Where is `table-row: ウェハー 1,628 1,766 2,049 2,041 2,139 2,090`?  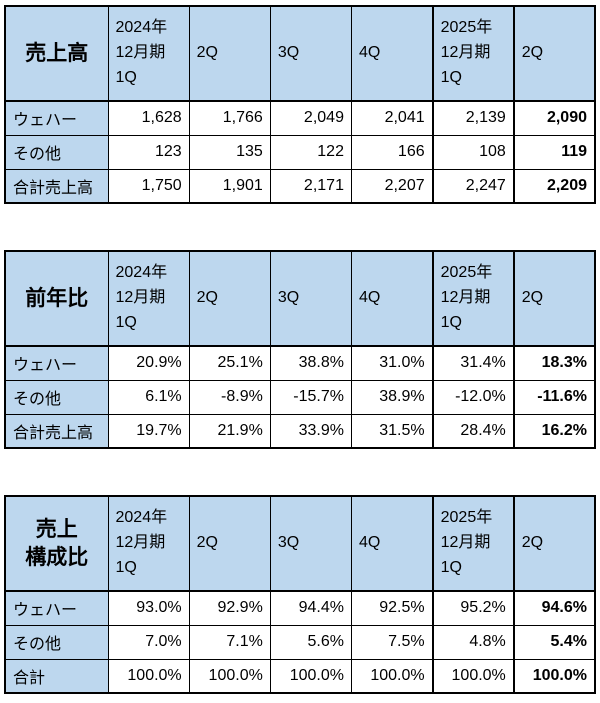 table-row: ウェハー 1,628 1,766 2,049 2,041 2,139 2,090 is located at coordinates (300, 118).